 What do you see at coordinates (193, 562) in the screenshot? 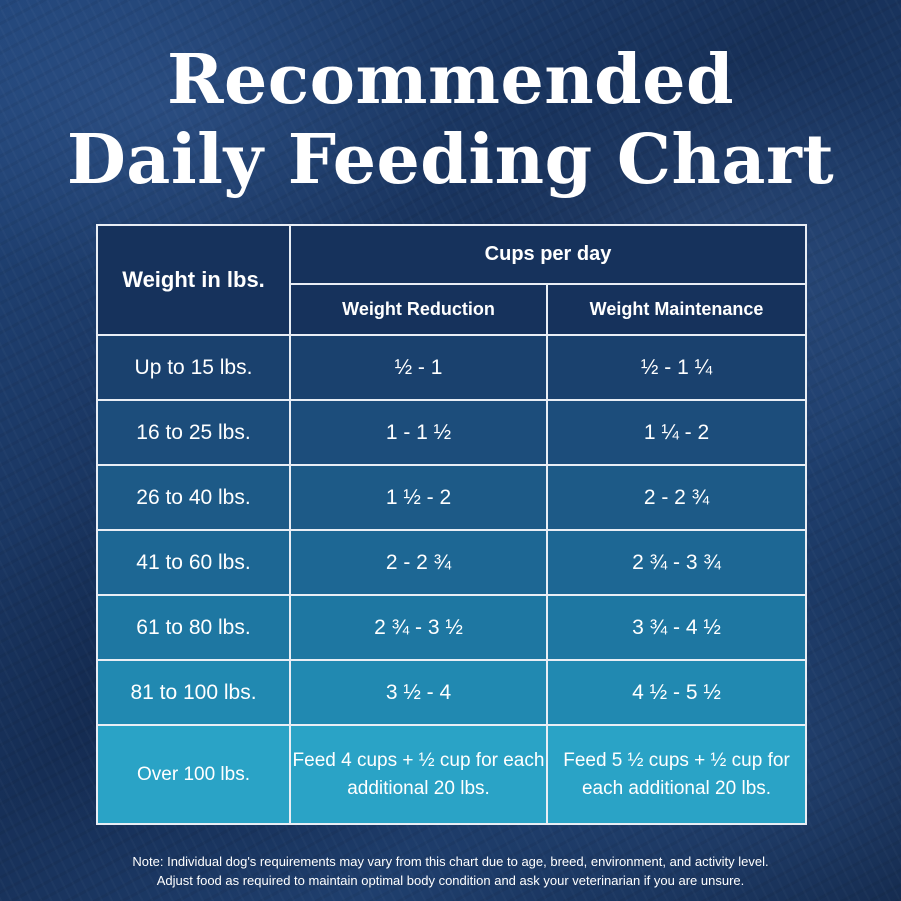
I see `weight-cell: 41 to 60 lbs.` at bounding box center [193, 562].